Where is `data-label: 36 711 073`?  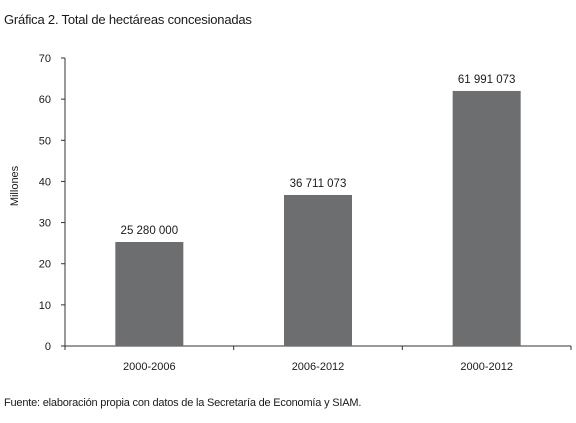 data-label: 36 711 073 is located at coordinates (318, 184).